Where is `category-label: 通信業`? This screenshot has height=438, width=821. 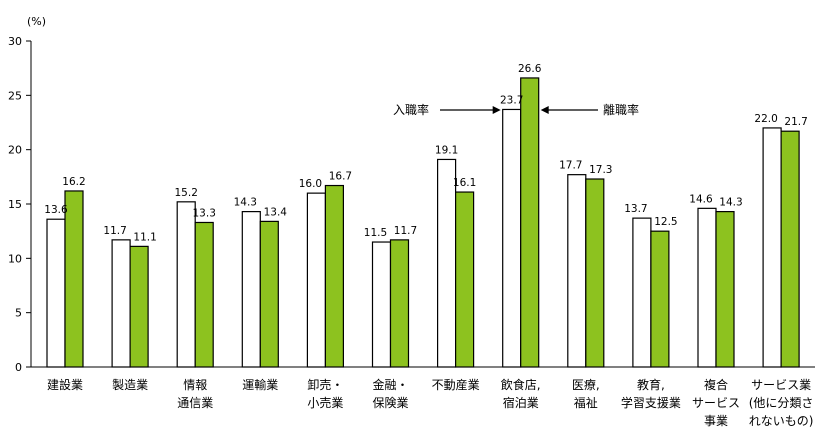 category-label: 通信業 is located at coordinates (195, 403).